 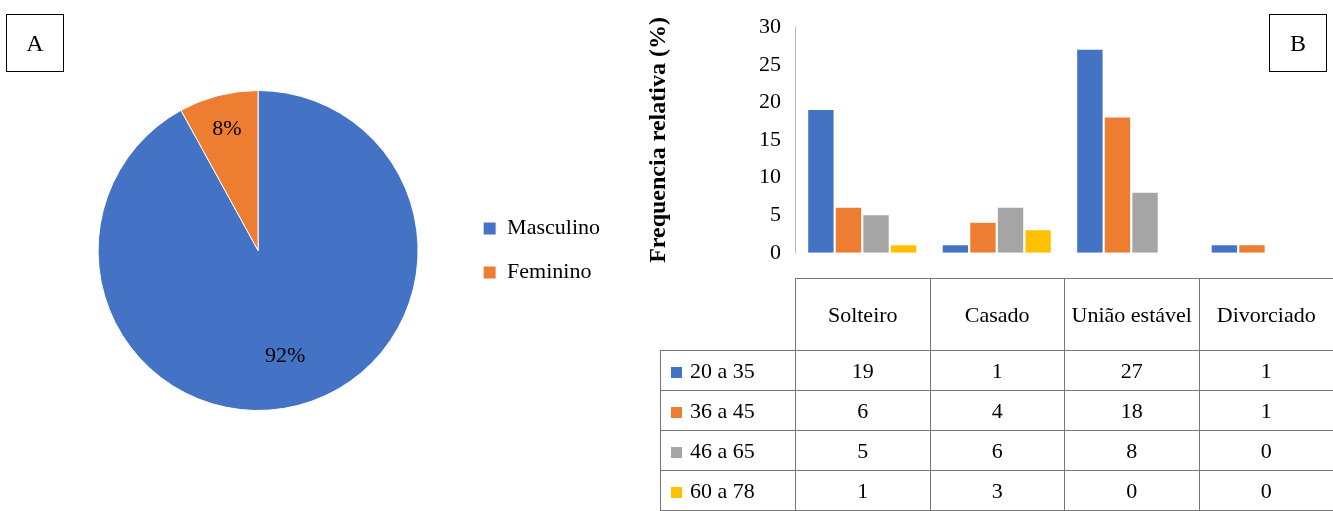 What do you see at coordinates (554, 227) in the screenshot?
I see `legend-label: Masculino` at bounding box center [554, 227].